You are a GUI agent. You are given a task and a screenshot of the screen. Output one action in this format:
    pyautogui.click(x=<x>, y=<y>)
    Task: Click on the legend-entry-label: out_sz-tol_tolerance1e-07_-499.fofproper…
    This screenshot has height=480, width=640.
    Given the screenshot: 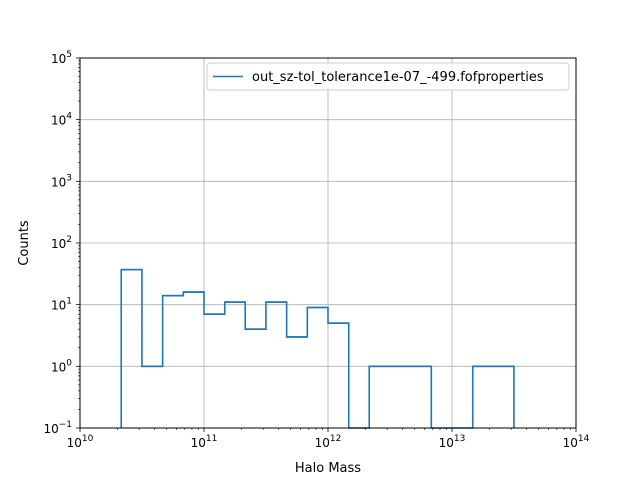 What is the action you would take?
    pyautogui.click(x=398, y=77)
    